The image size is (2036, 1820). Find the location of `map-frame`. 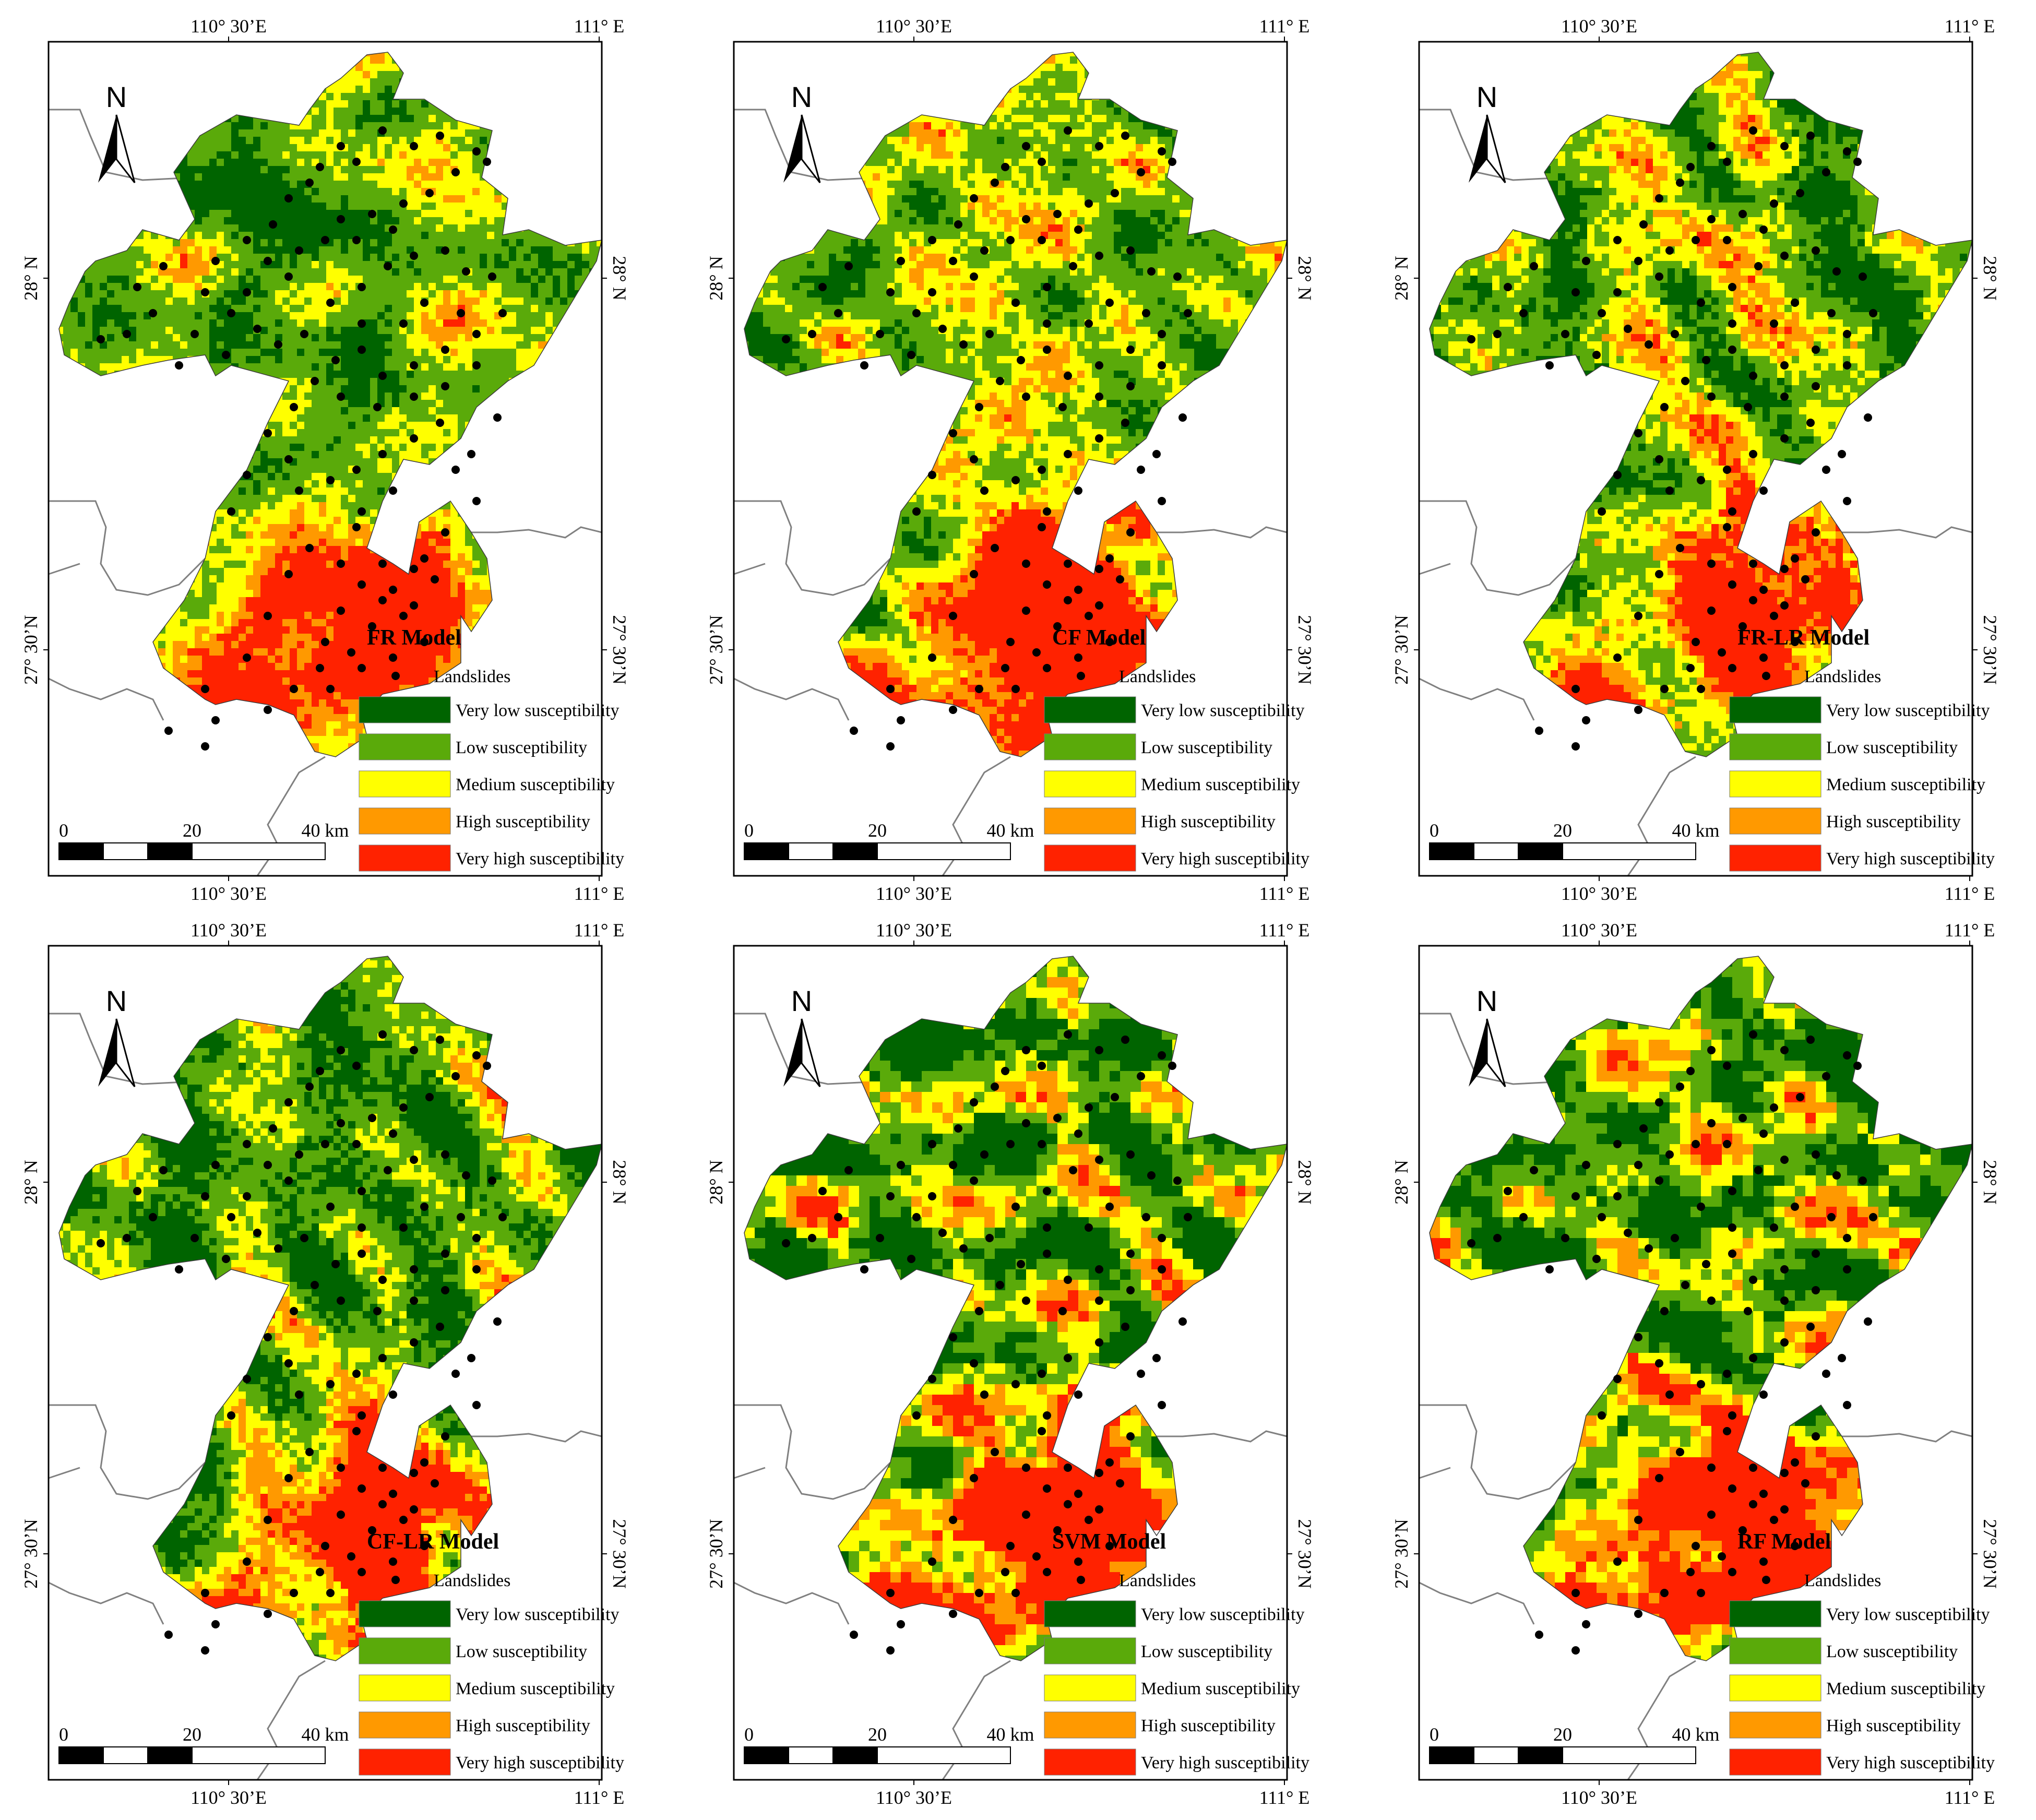

map-frame is located at coordinates (1696, 1363).